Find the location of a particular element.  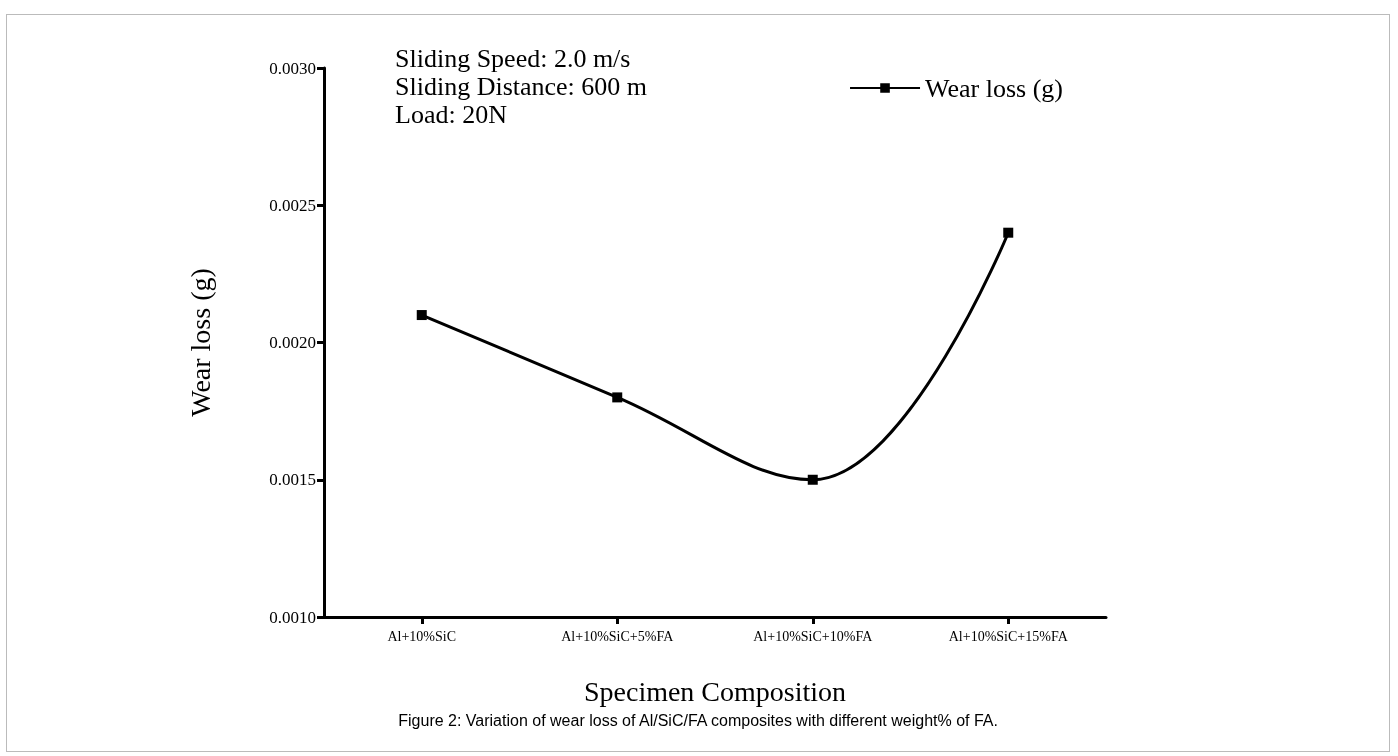

x-tick-label: Al+10%SiC+15%FA is located at coordinates (1008, 636).